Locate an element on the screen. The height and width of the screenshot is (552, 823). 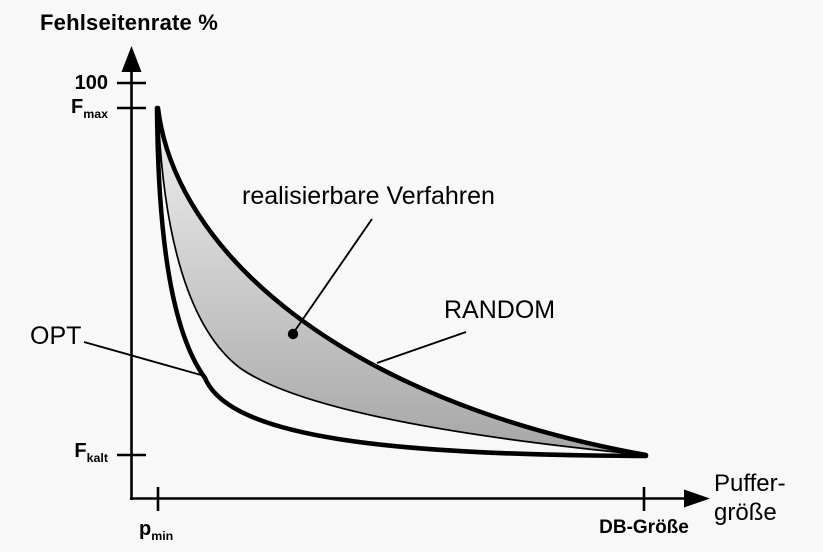
y-tick-label-fkalt: Fkalt is located at coordinates (84, 452).